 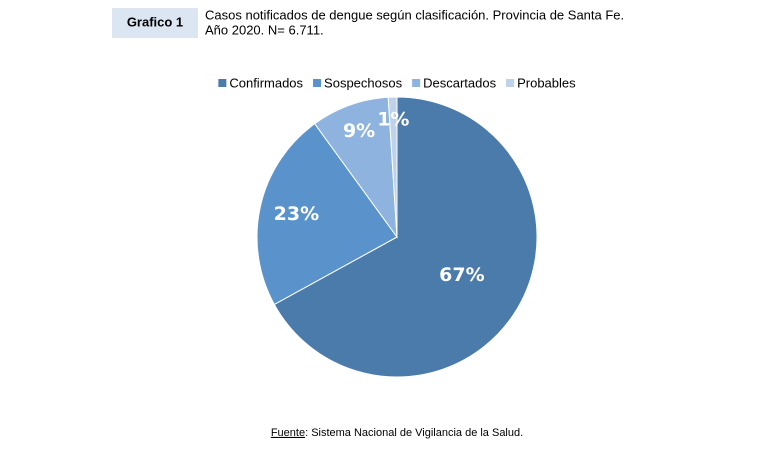 What do you see at coordinates (461, 275) in the screenshot?
I see `data-label: 67%` at bounding box center [461, 275].